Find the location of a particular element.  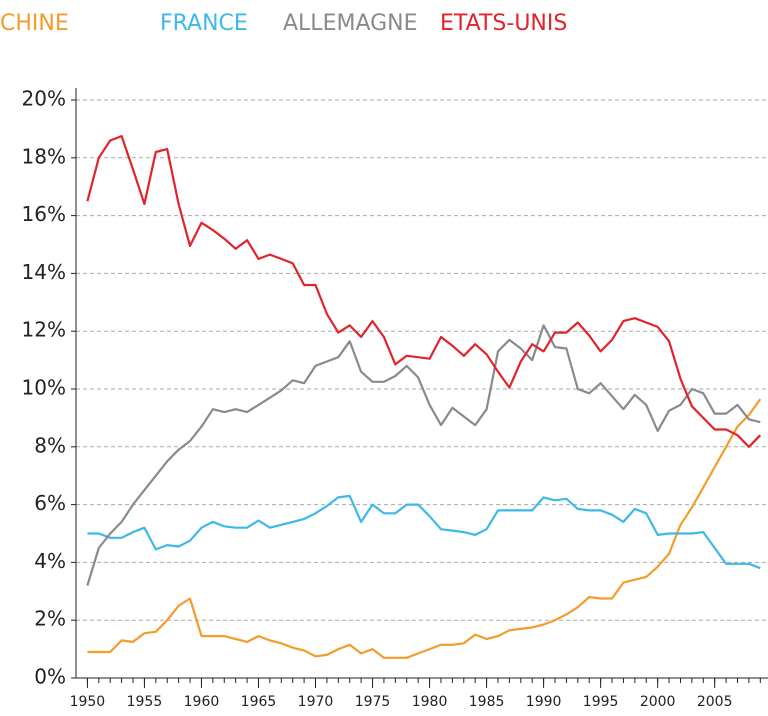

y-tick-label: 12% is located at coordinates (44, 330).